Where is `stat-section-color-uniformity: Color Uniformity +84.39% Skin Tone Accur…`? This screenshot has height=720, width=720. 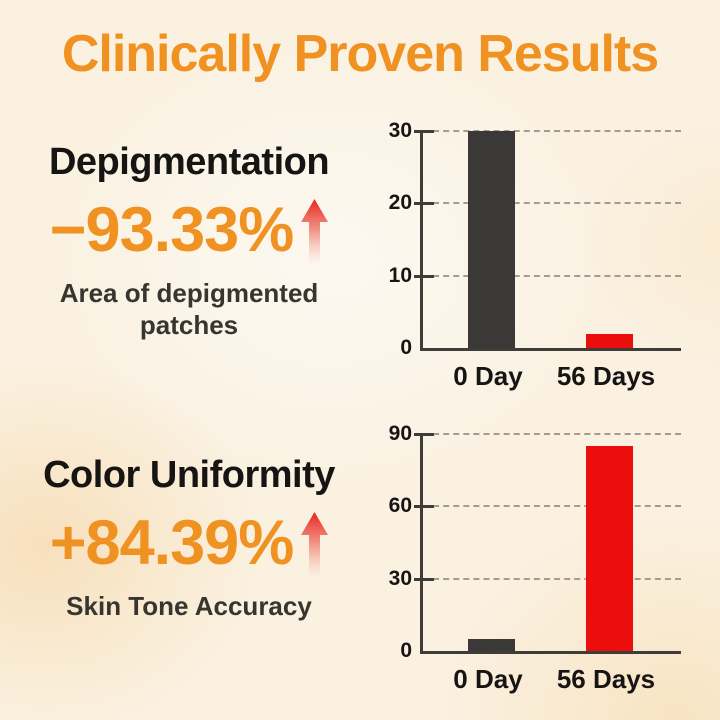
stat-section-color-uniformity: Color Uniformity +84.39% Skin Tone Accur… is located at coordinates (189, 538).